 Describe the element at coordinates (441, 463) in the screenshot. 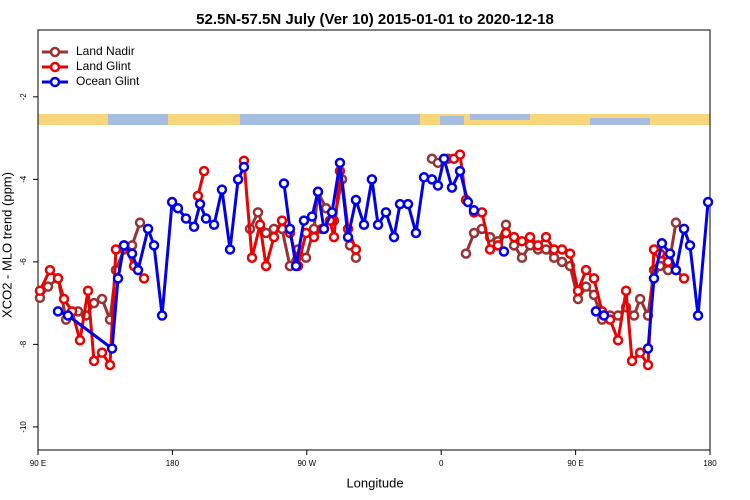

I see `x-tick-label: 0` at that location.